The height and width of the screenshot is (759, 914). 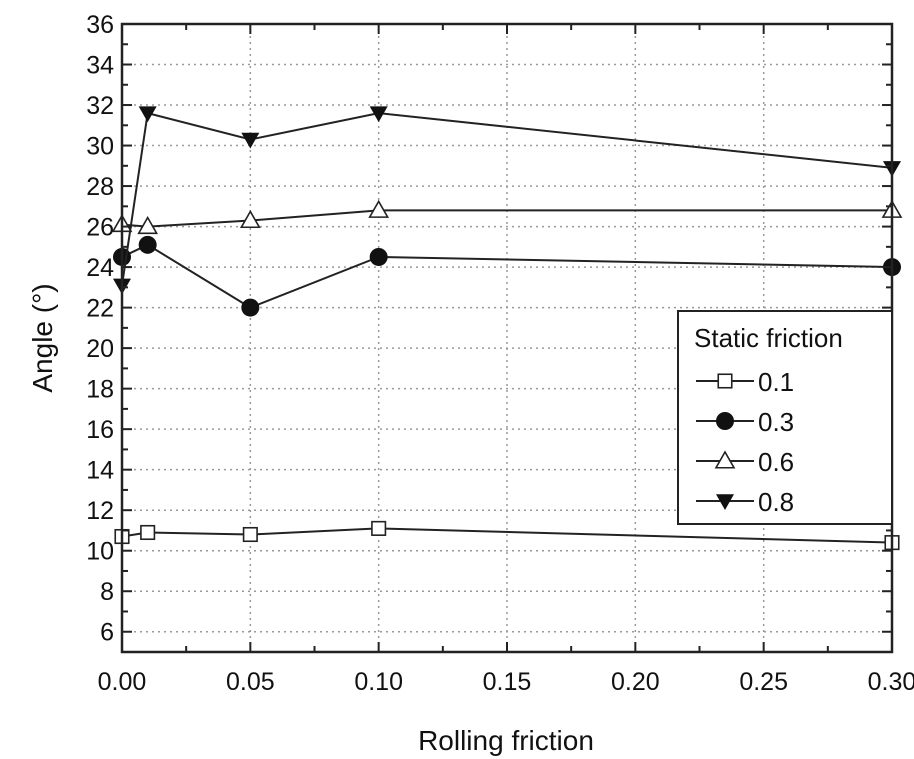 I want to click on legend-item: 0.8, so click(x=745, y=502).